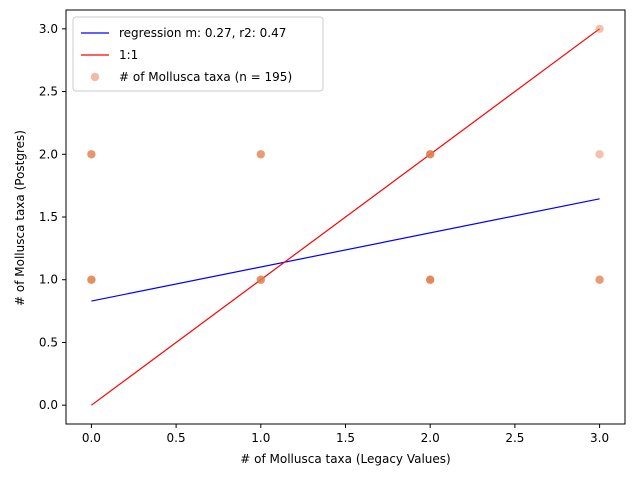 The image size is (640, 480). Describe the element at coordinates (20, 218) in the screenshot. I see `y-axis-label: # of Mollusca taxa (Postgres)` at that location.